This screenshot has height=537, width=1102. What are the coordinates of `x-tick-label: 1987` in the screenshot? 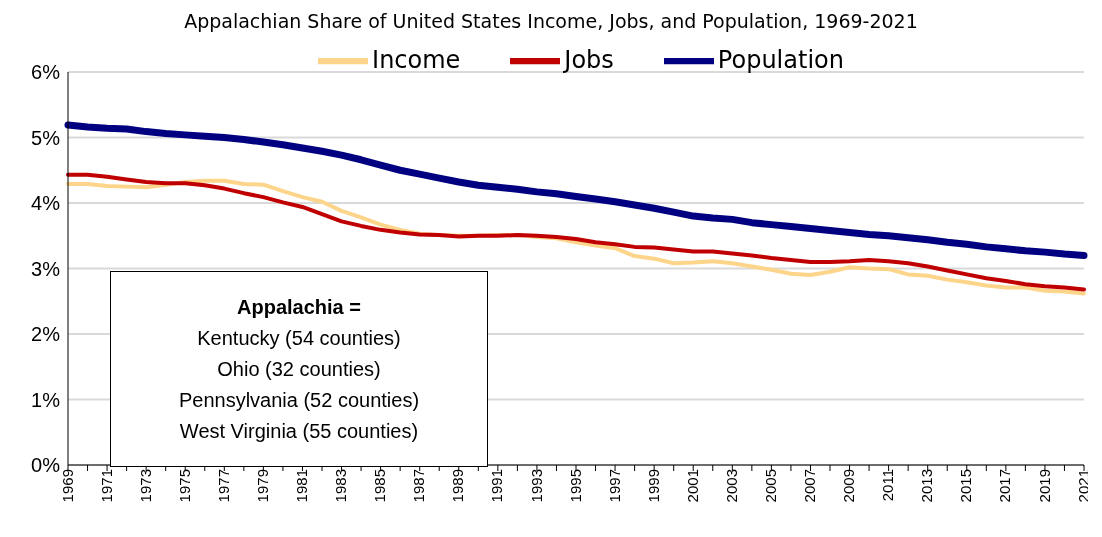 It's located at (419, 486).